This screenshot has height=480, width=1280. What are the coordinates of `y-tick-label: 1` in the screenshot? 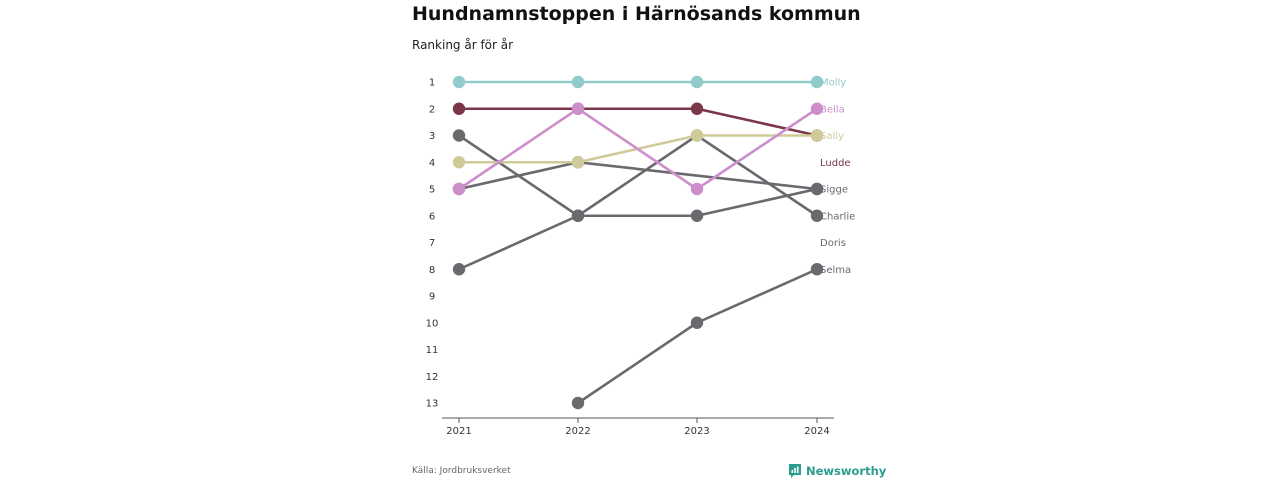 It's located at (432, 83).